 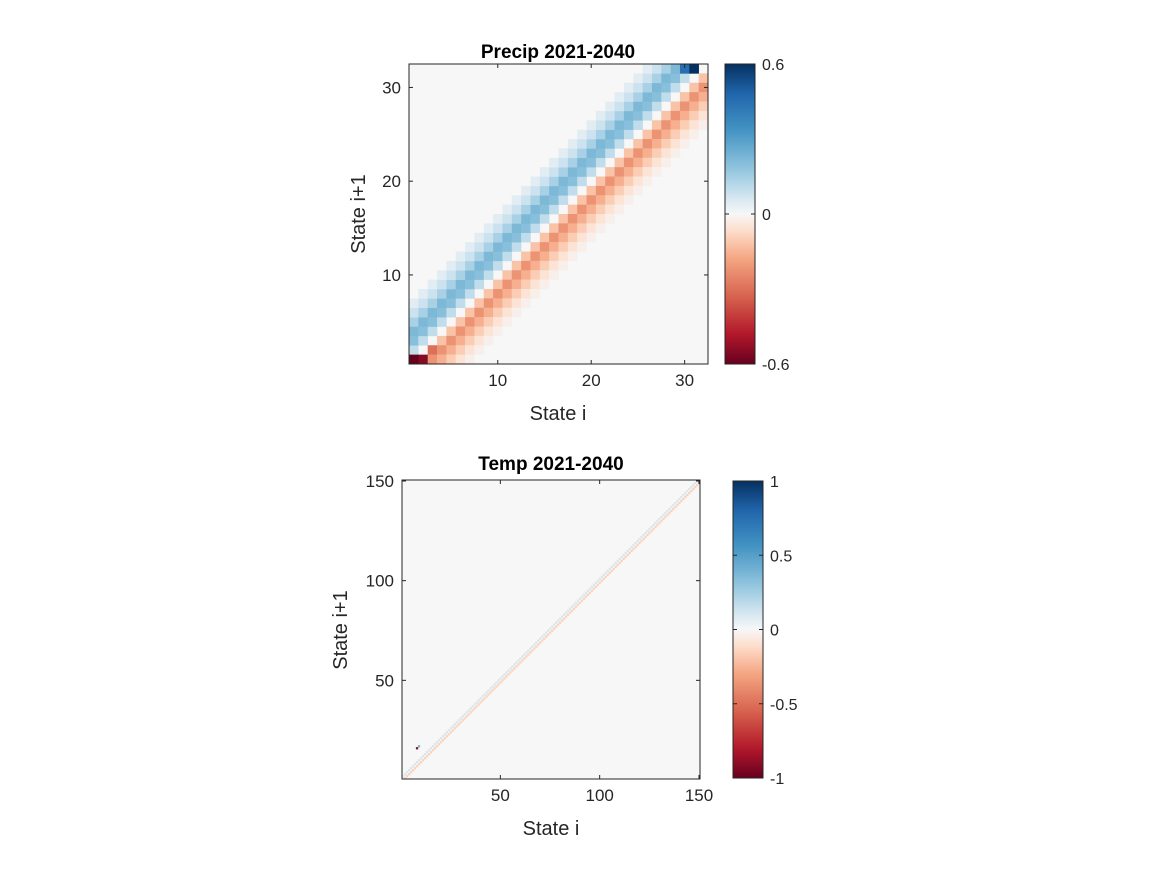 I want to click on temp-colorbar-ticks: -1 -0.5 0 0.5 1, so click(x=765, y=631).